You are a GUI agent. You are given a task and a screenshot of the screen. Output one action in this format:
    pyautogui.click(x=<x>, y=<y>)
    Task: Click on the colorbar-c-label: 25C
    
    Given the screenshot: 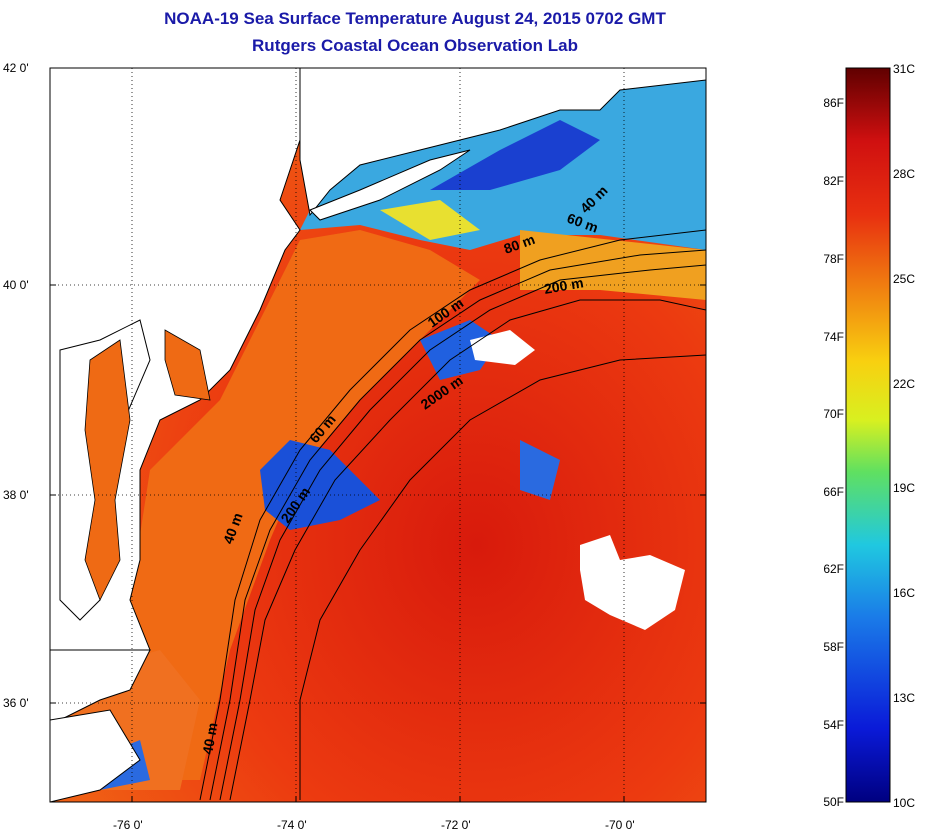 What is the action you would take?
    pyautogui.click(x=904, y=279)
    